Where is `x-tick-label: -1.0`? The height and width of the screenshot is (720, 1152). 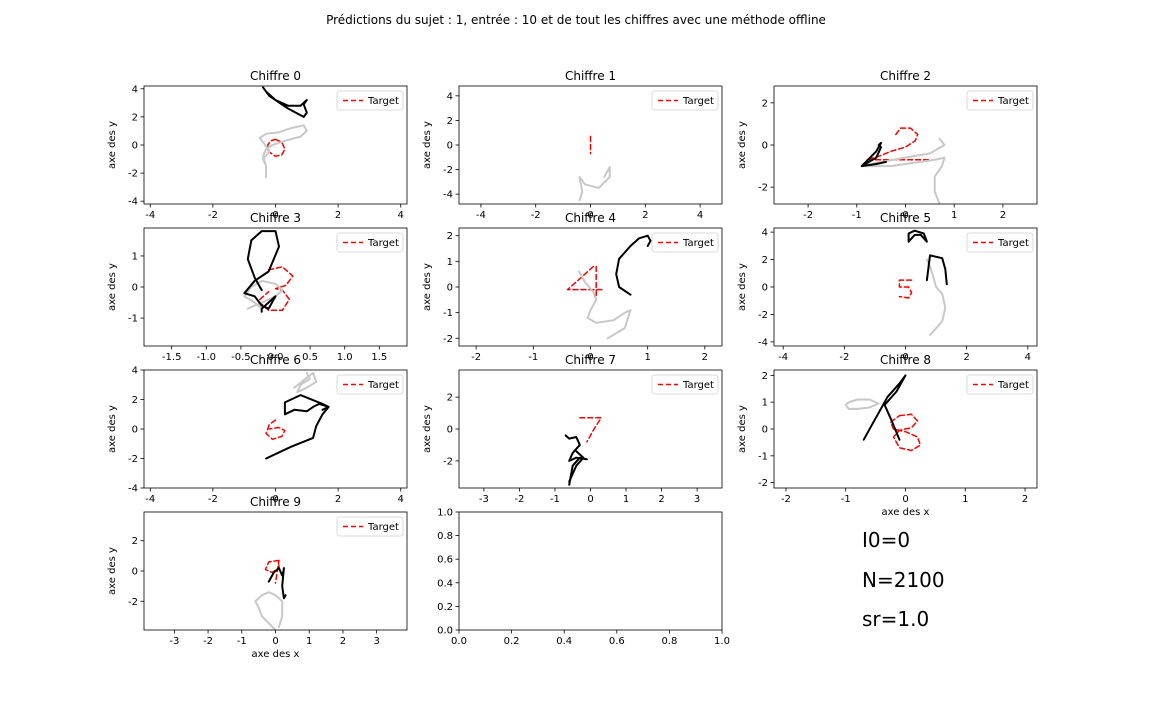
x-tick-label: -1.0 is located at coordinates (207, 357).